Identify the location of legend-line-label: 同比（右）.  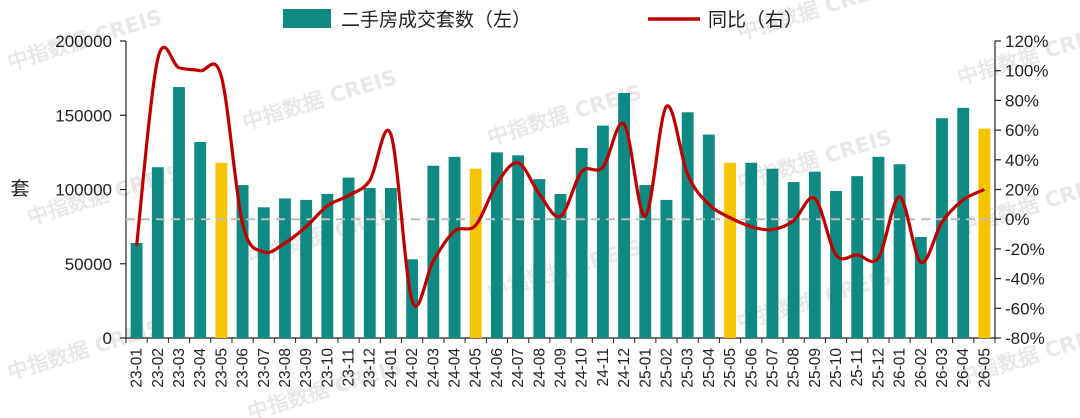
(755, 20).